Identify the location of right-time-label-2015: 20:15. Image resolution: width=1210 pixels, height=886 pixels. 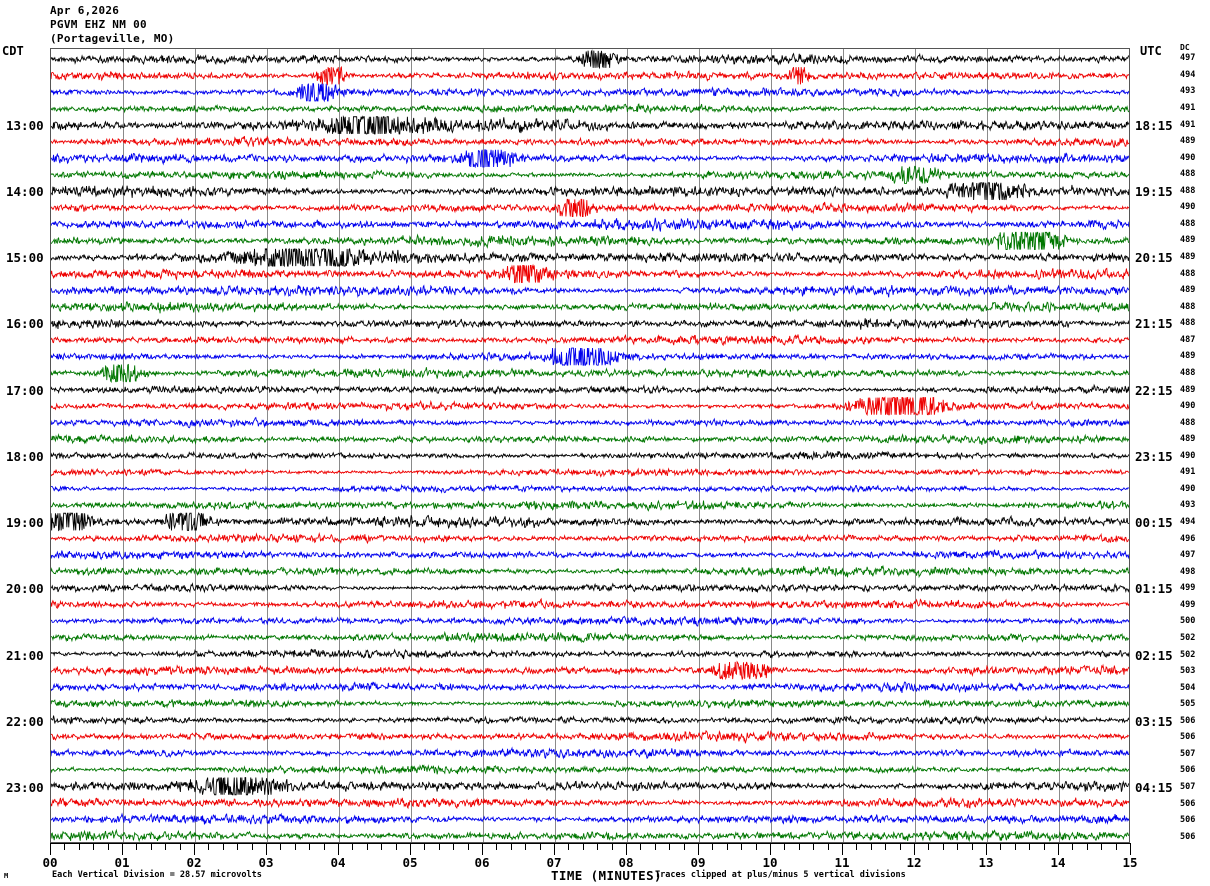
(1154, 258).